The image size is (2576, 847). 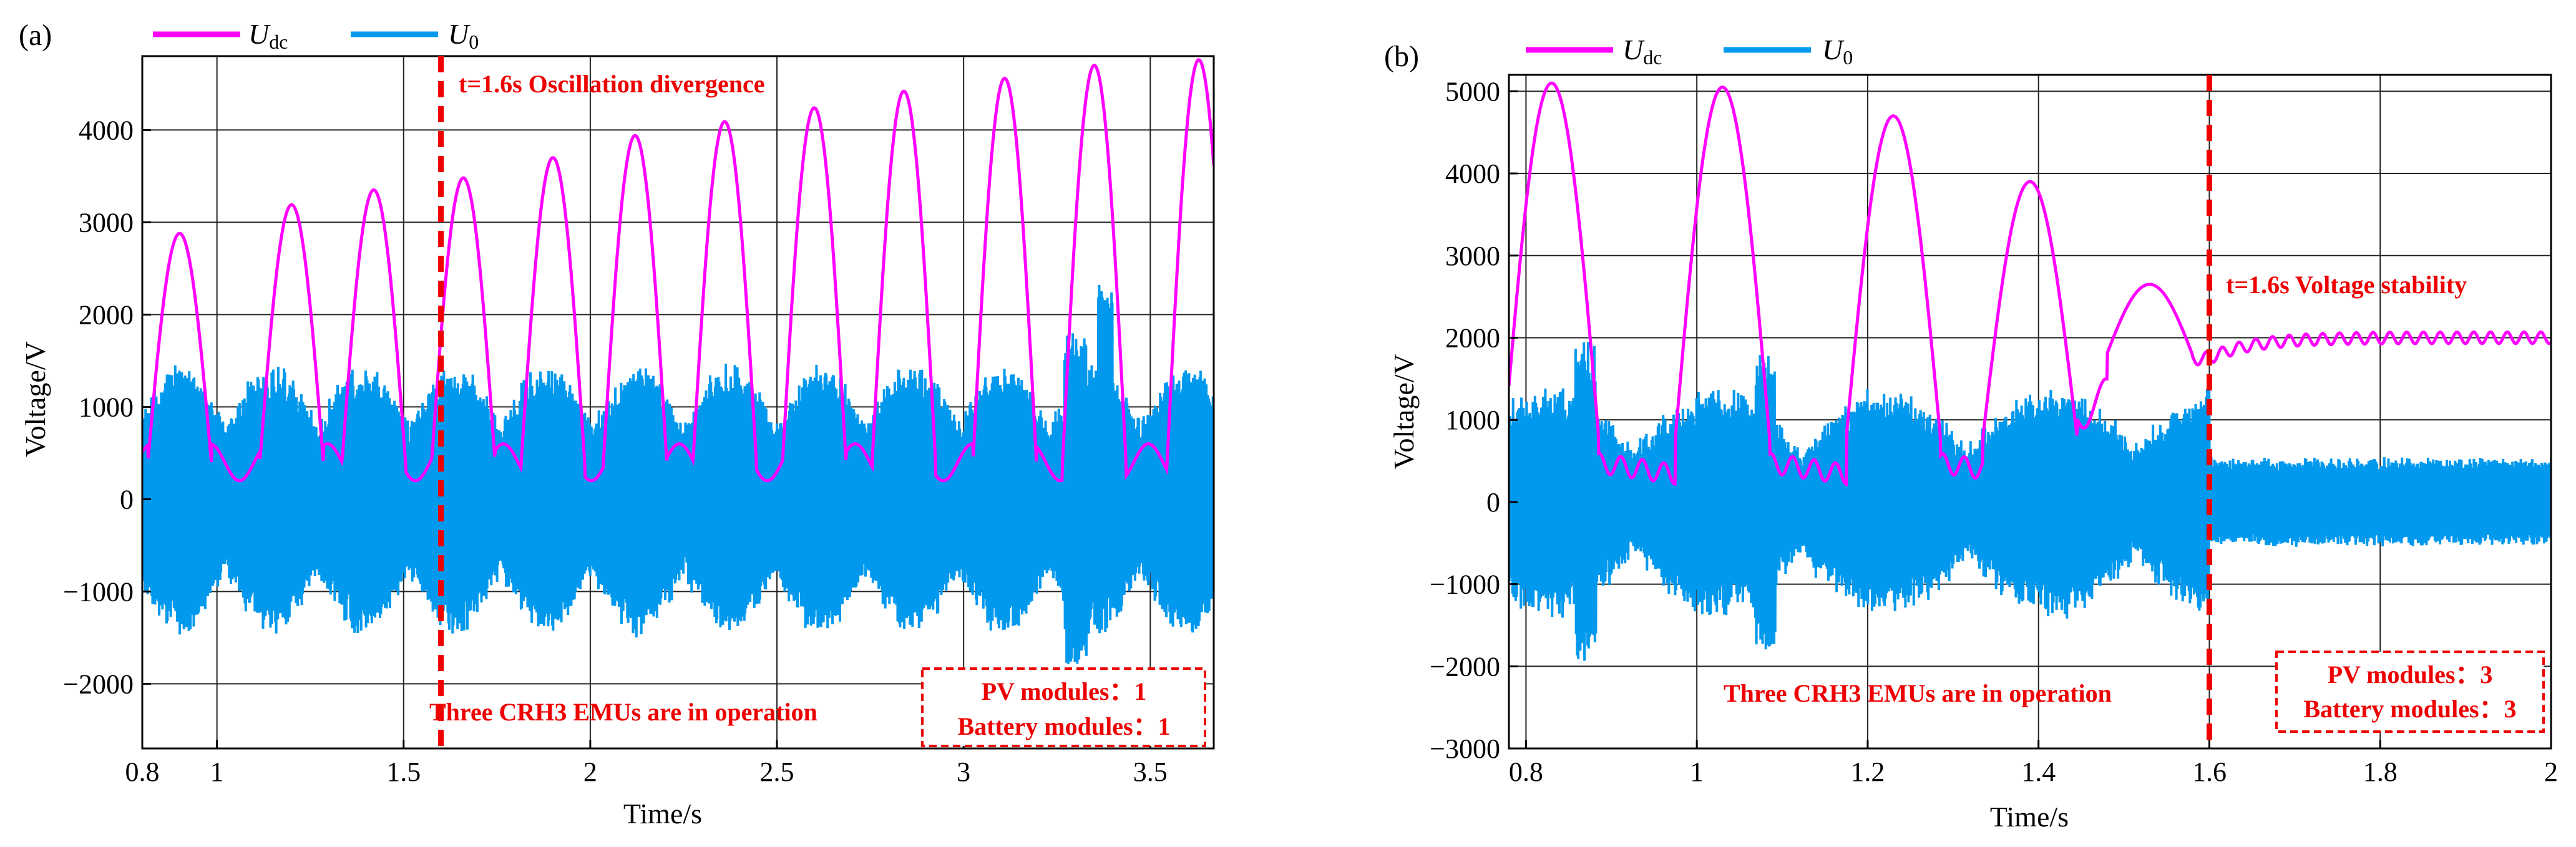 What do you see at coordinates (777, 772) in the screenshot?
I see `x-tick-label: 2.5` at bounding box center [777, 772].